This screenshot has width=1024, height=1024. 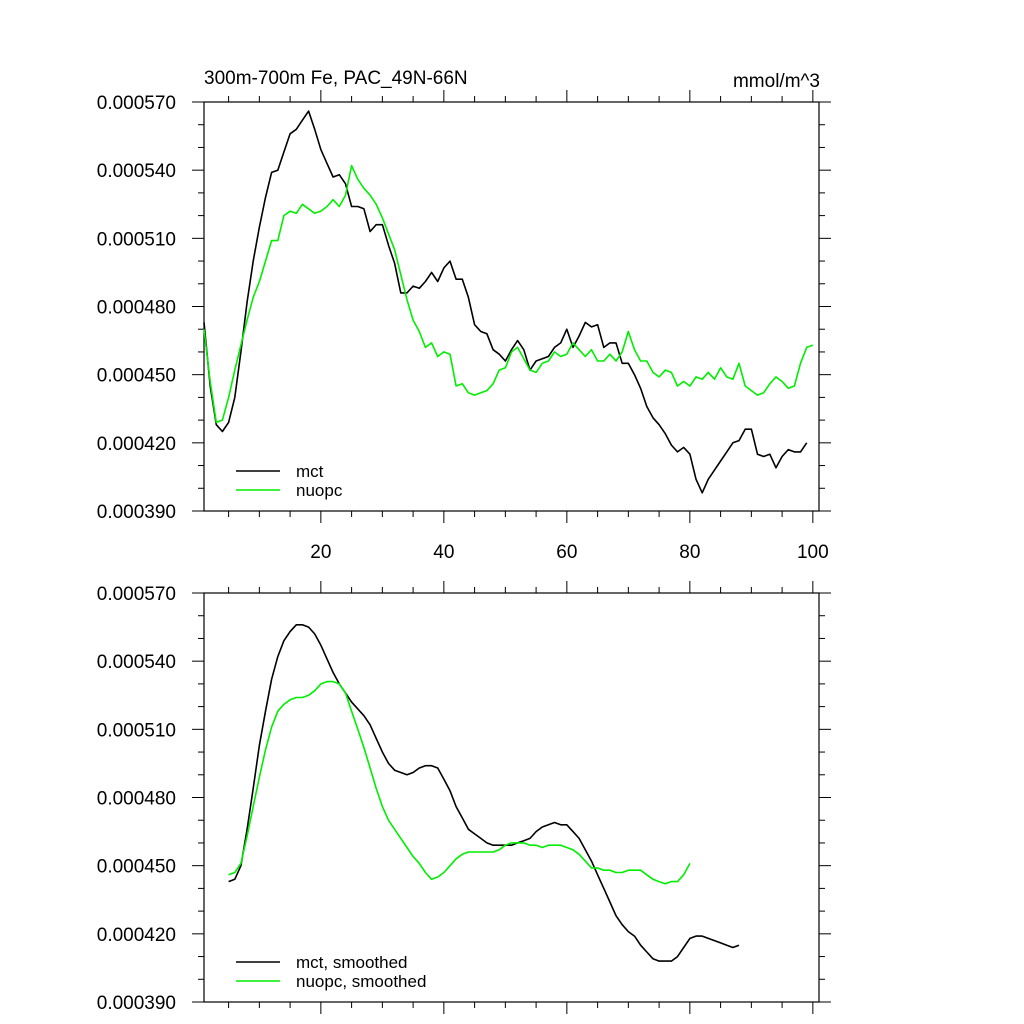 What do you see at coordinates (352, 962) in the screenshot?
I see `legend-label-mct-smoothed: mct, smoothed` at bounding box center [352, 962].